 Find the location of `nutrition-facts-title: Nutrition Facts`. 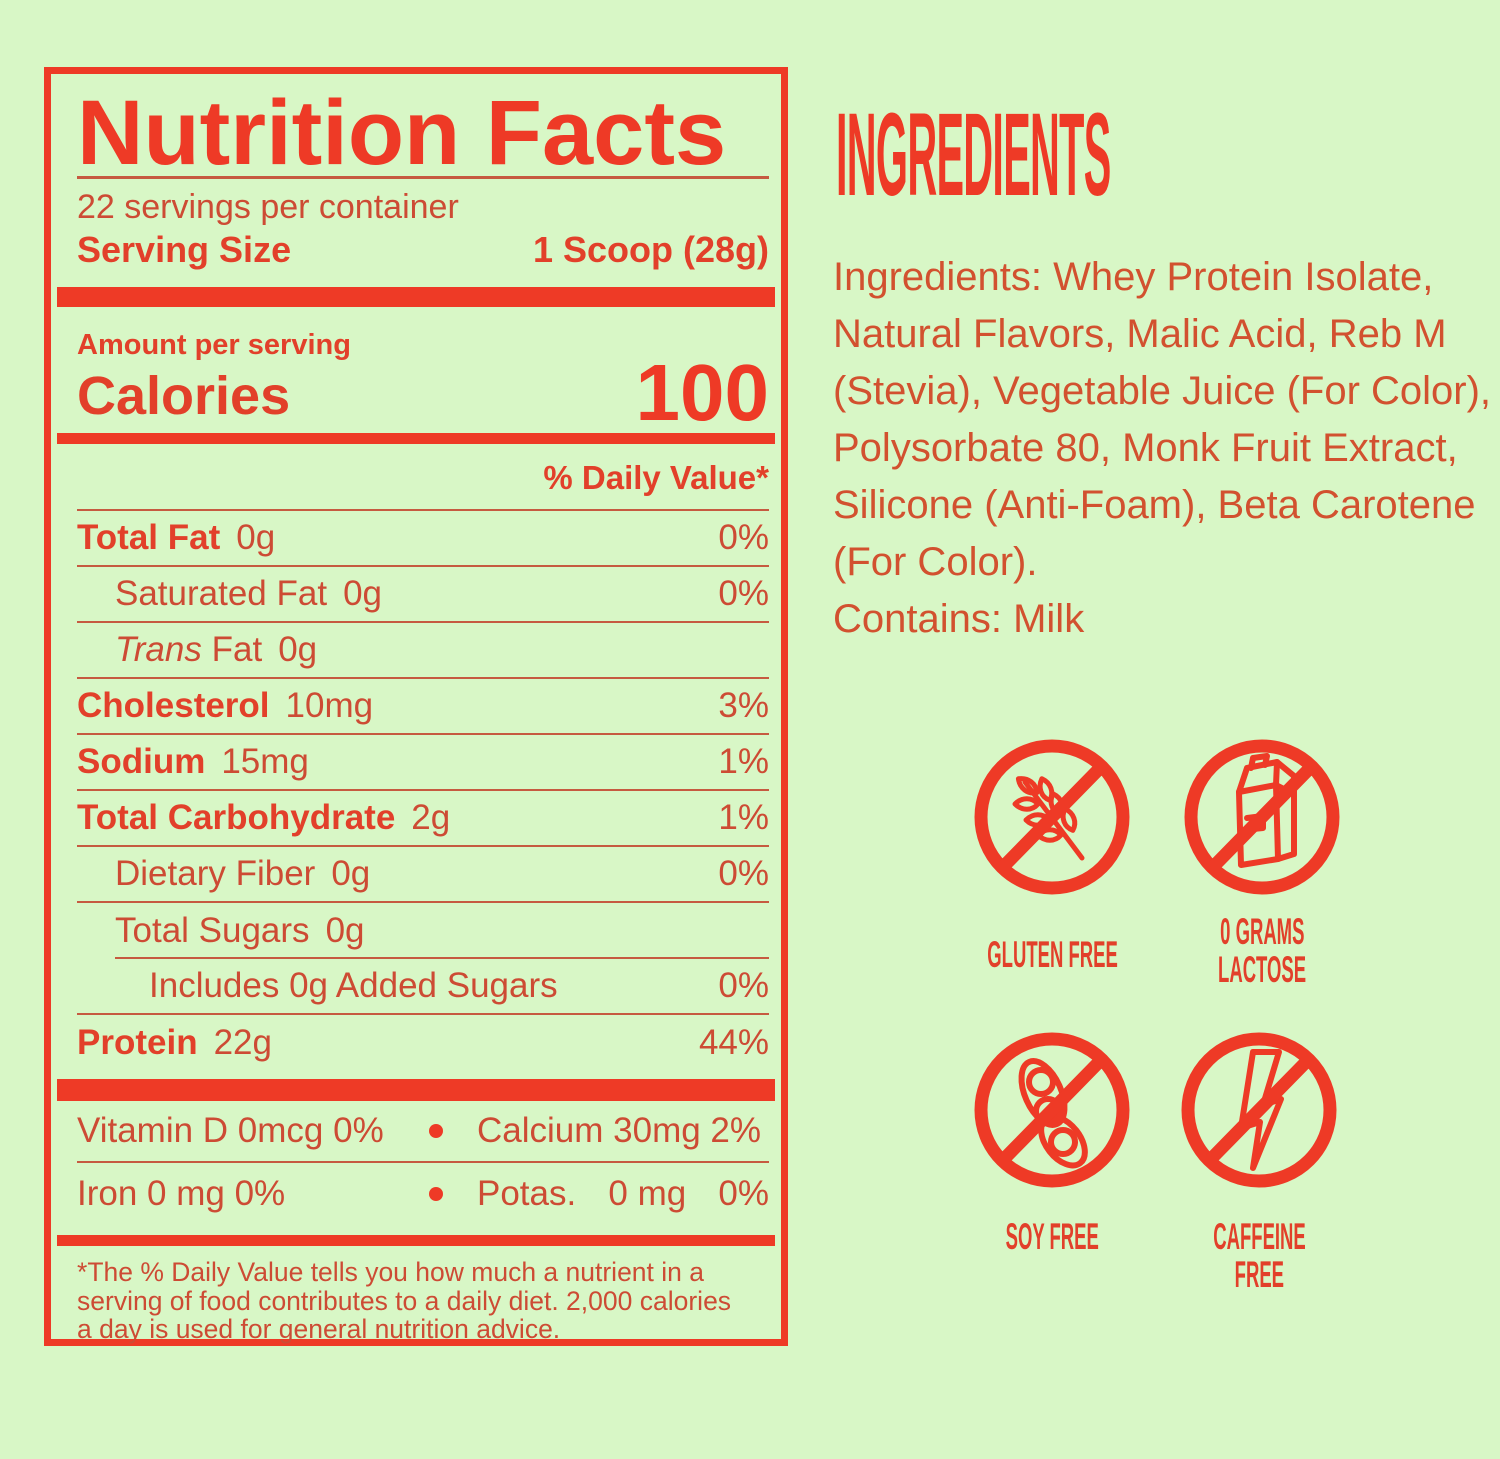

nutrition-facts-title: Nutrition Facts is located at coordinates (423, 126).